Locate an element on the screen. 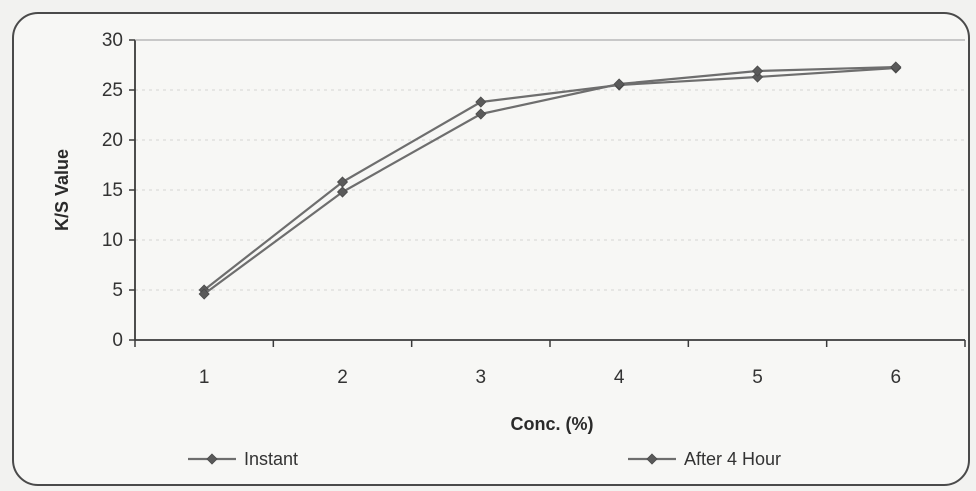  y-tick-label: 10 is located at coordinates (112, 240).